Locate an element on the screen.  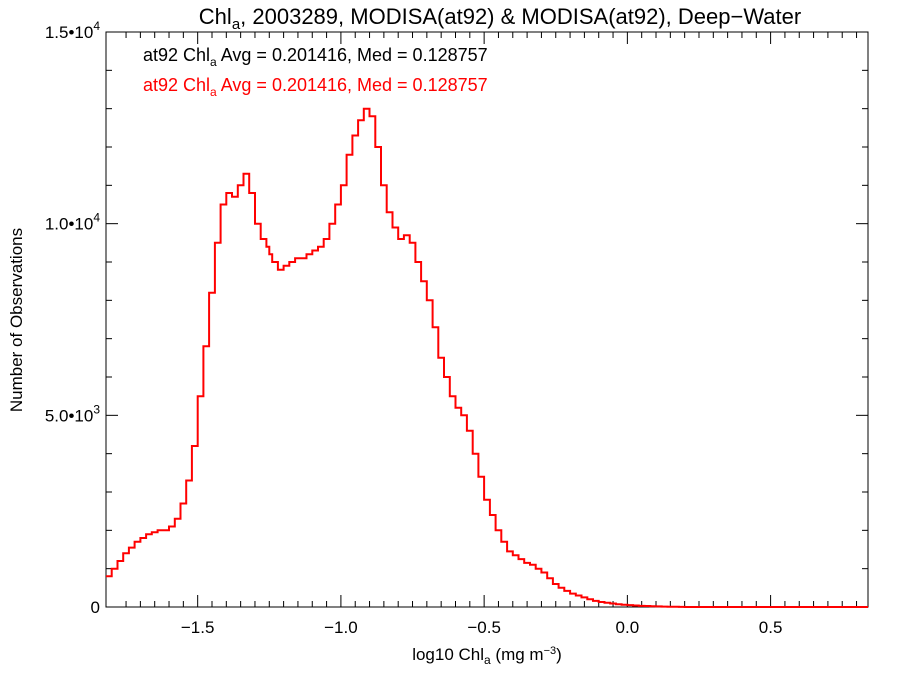
x-tick-label: −1.5 is located at coordinates (198, 627).